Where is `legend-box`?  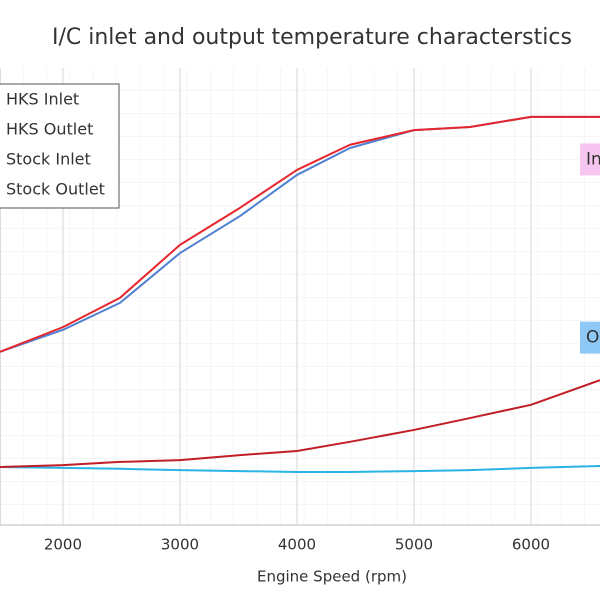 legend-box is located at coordinates (60, 146).